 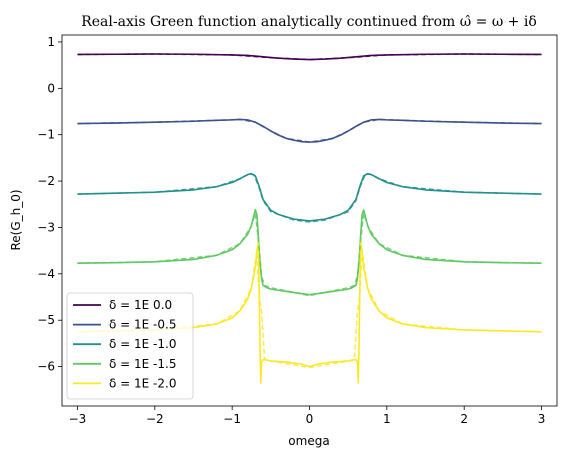 What do you see at coordinates (387, 419) in the screenshot?
I see `x-tick-label: 1` at bounding box center [387, 419].